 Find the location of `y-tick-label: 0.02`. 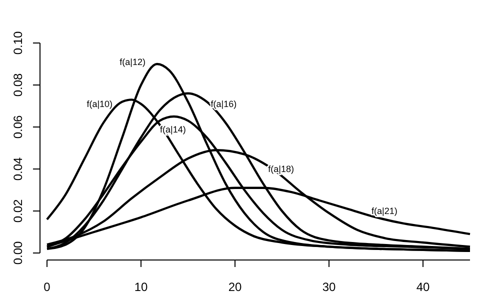

y-tick-label: 0.02 is located at coordinates (18, 211).